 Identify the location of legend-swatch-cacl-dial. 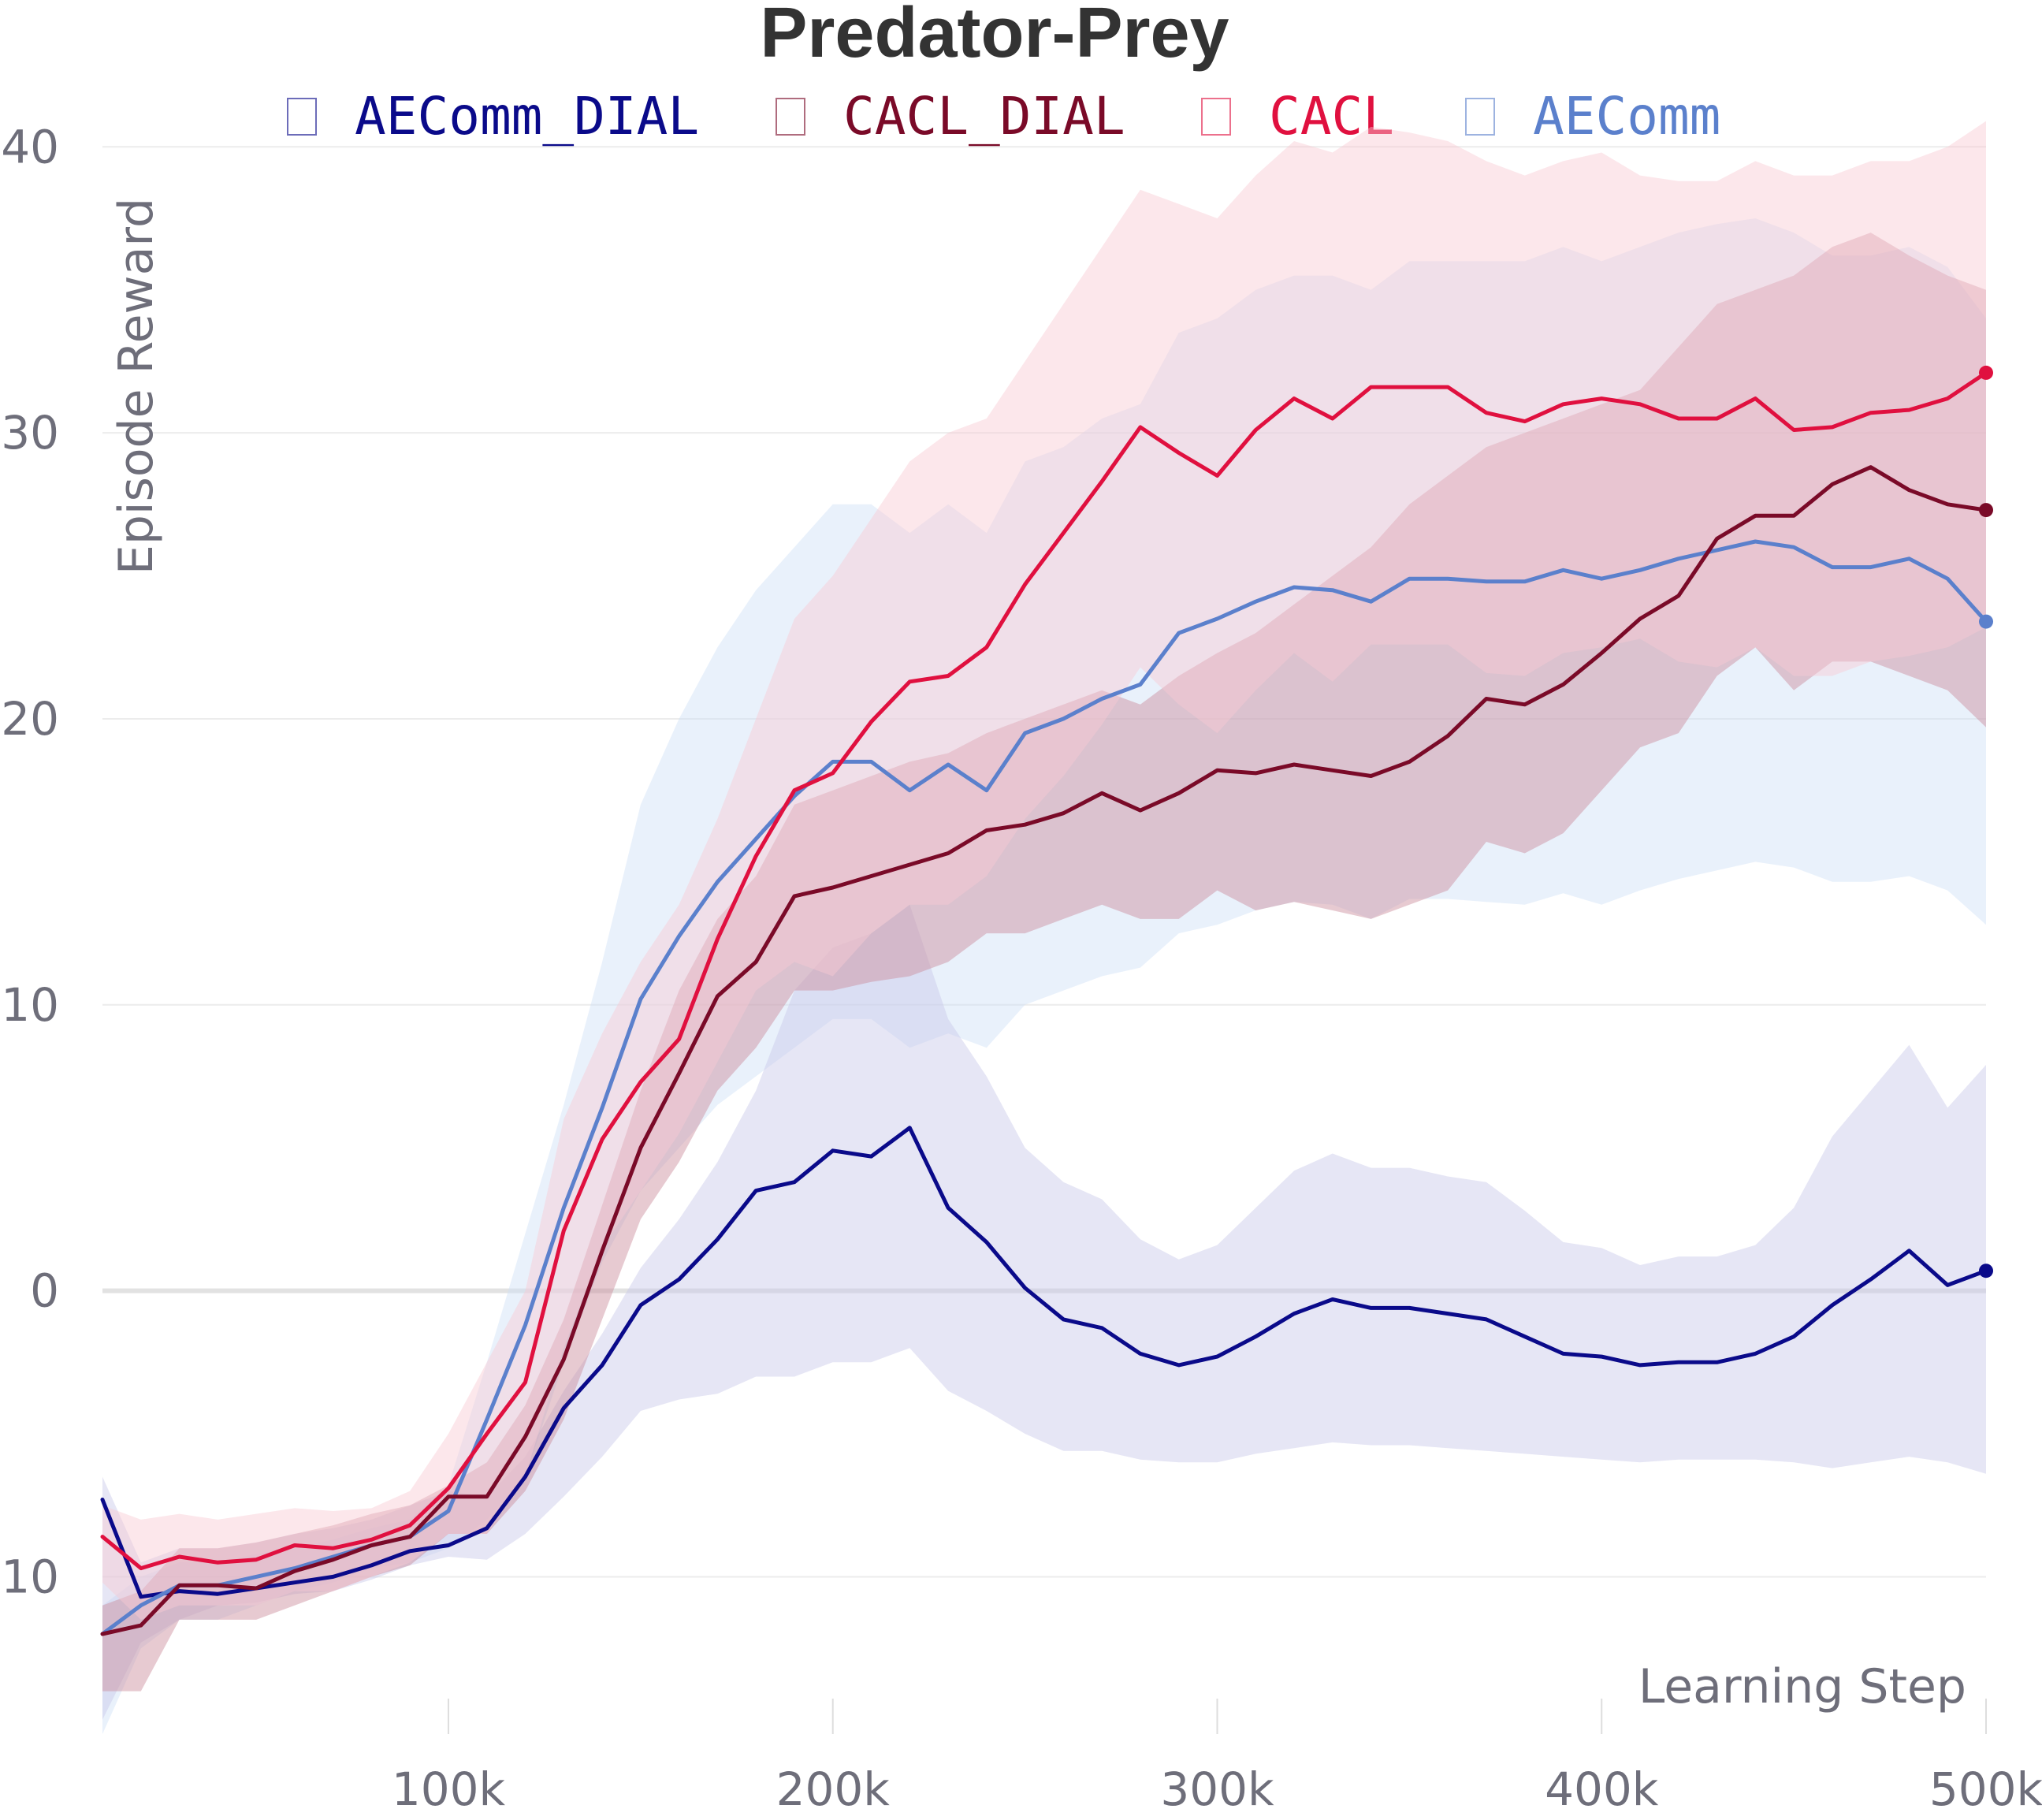
(790, 117).